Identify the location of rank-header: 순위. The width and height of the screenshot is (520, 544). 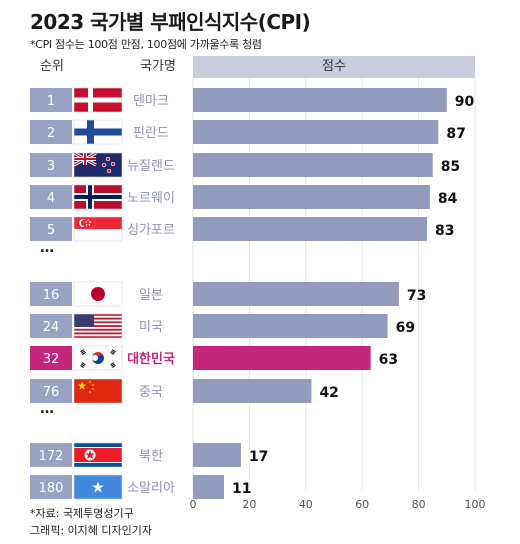
(52, 66).